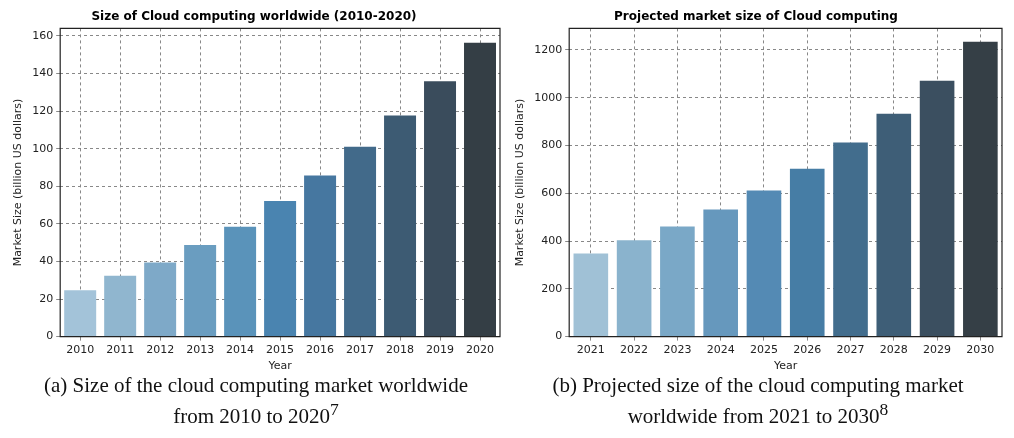  Describe the element at coordinates (320, 350) in the screenshot. I see `x-tick-label: 2016` at that location.